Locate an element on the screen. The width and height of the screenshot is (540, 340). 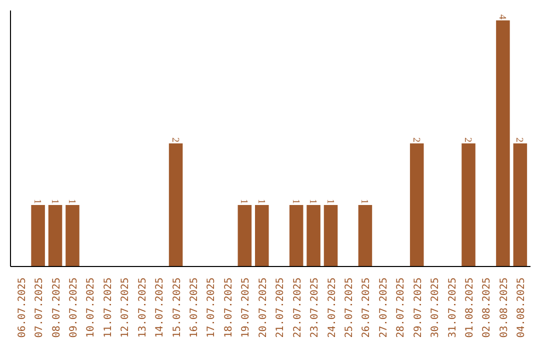
x-tick-label: 15.07.2025 is located at coordinates (177, 307).